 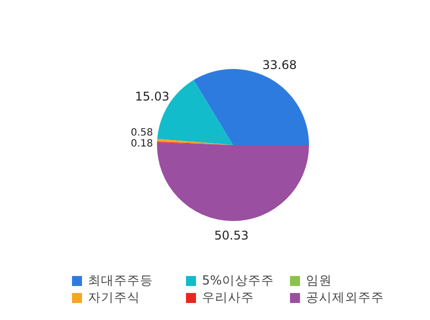 What do you see at coordinates (231, 235) in the screenshot?
I see `data-label: 50.53` at bounding box center [231, 235].